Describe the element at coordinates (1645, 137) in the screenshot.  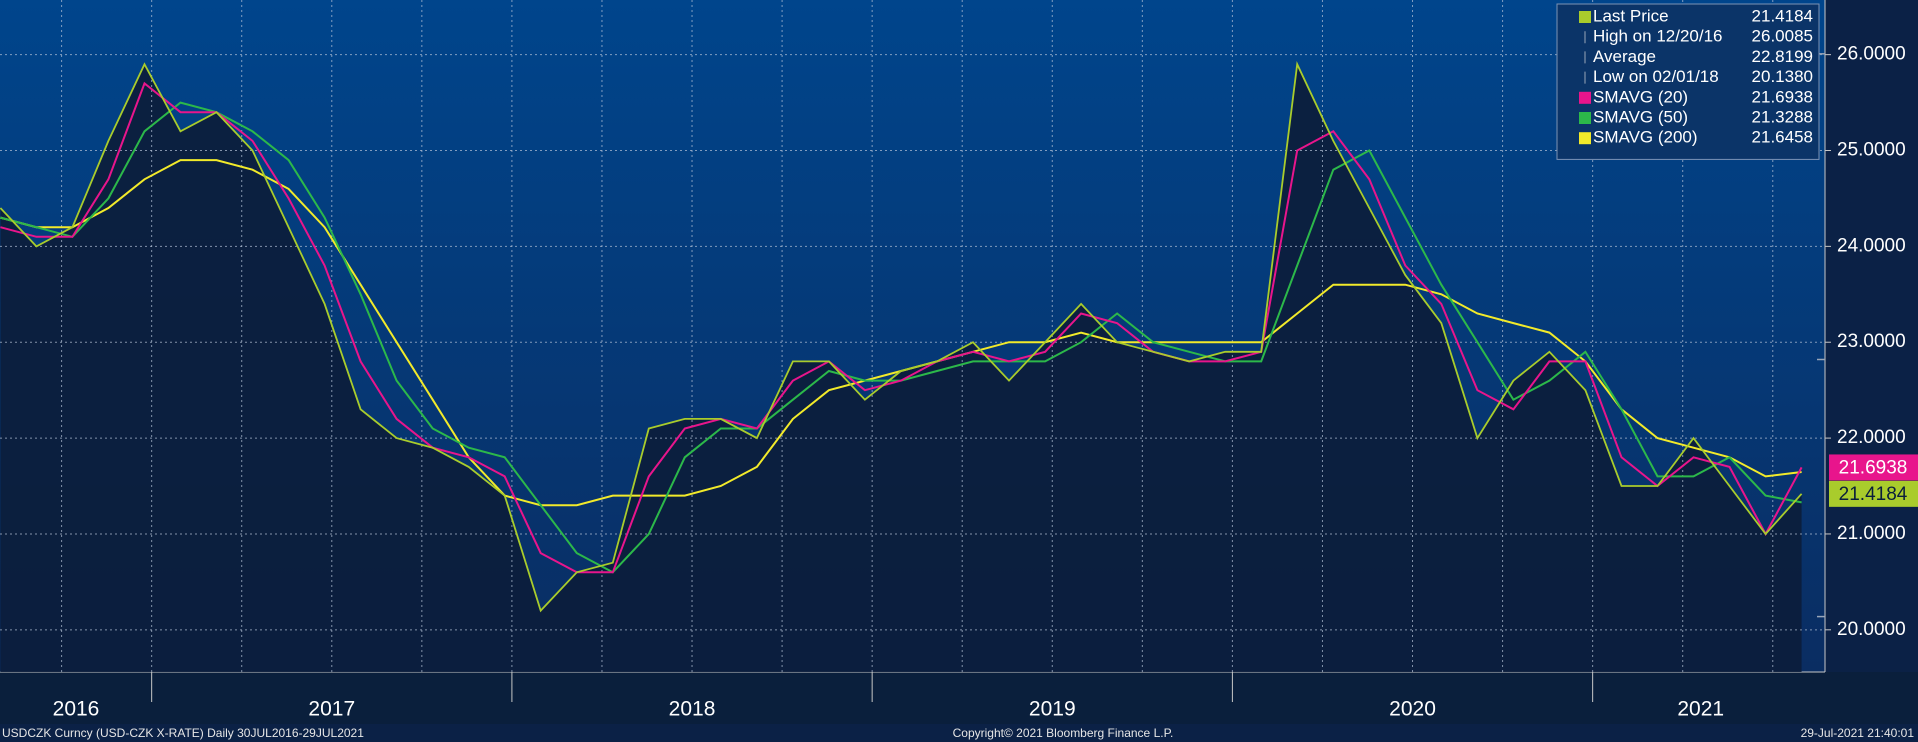
I see `legend-label: SMAVG (200)` at that location.